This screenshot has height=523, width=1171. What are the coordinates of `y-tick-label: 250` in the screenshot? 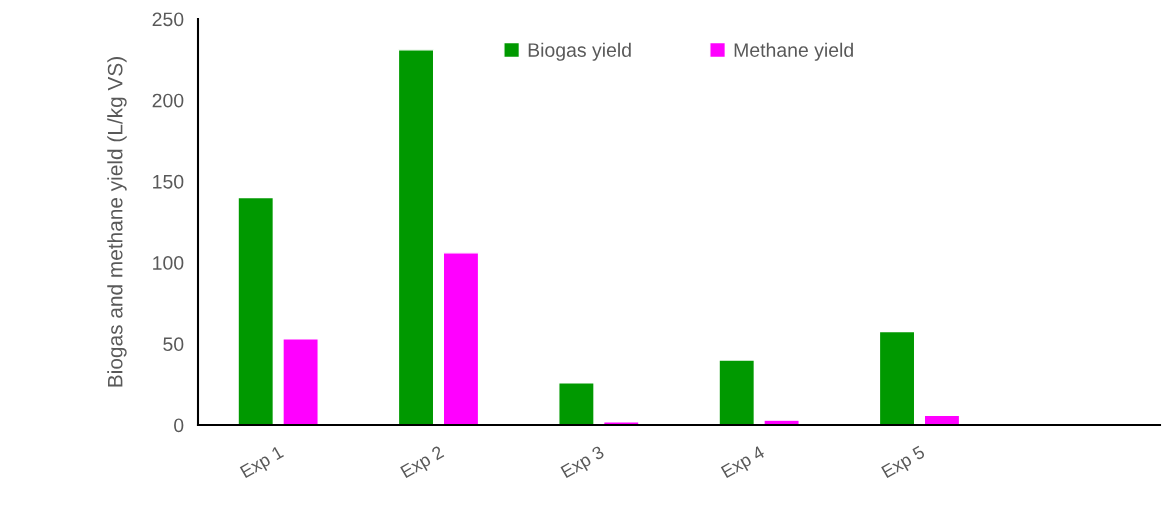 It's located at (168, 19).